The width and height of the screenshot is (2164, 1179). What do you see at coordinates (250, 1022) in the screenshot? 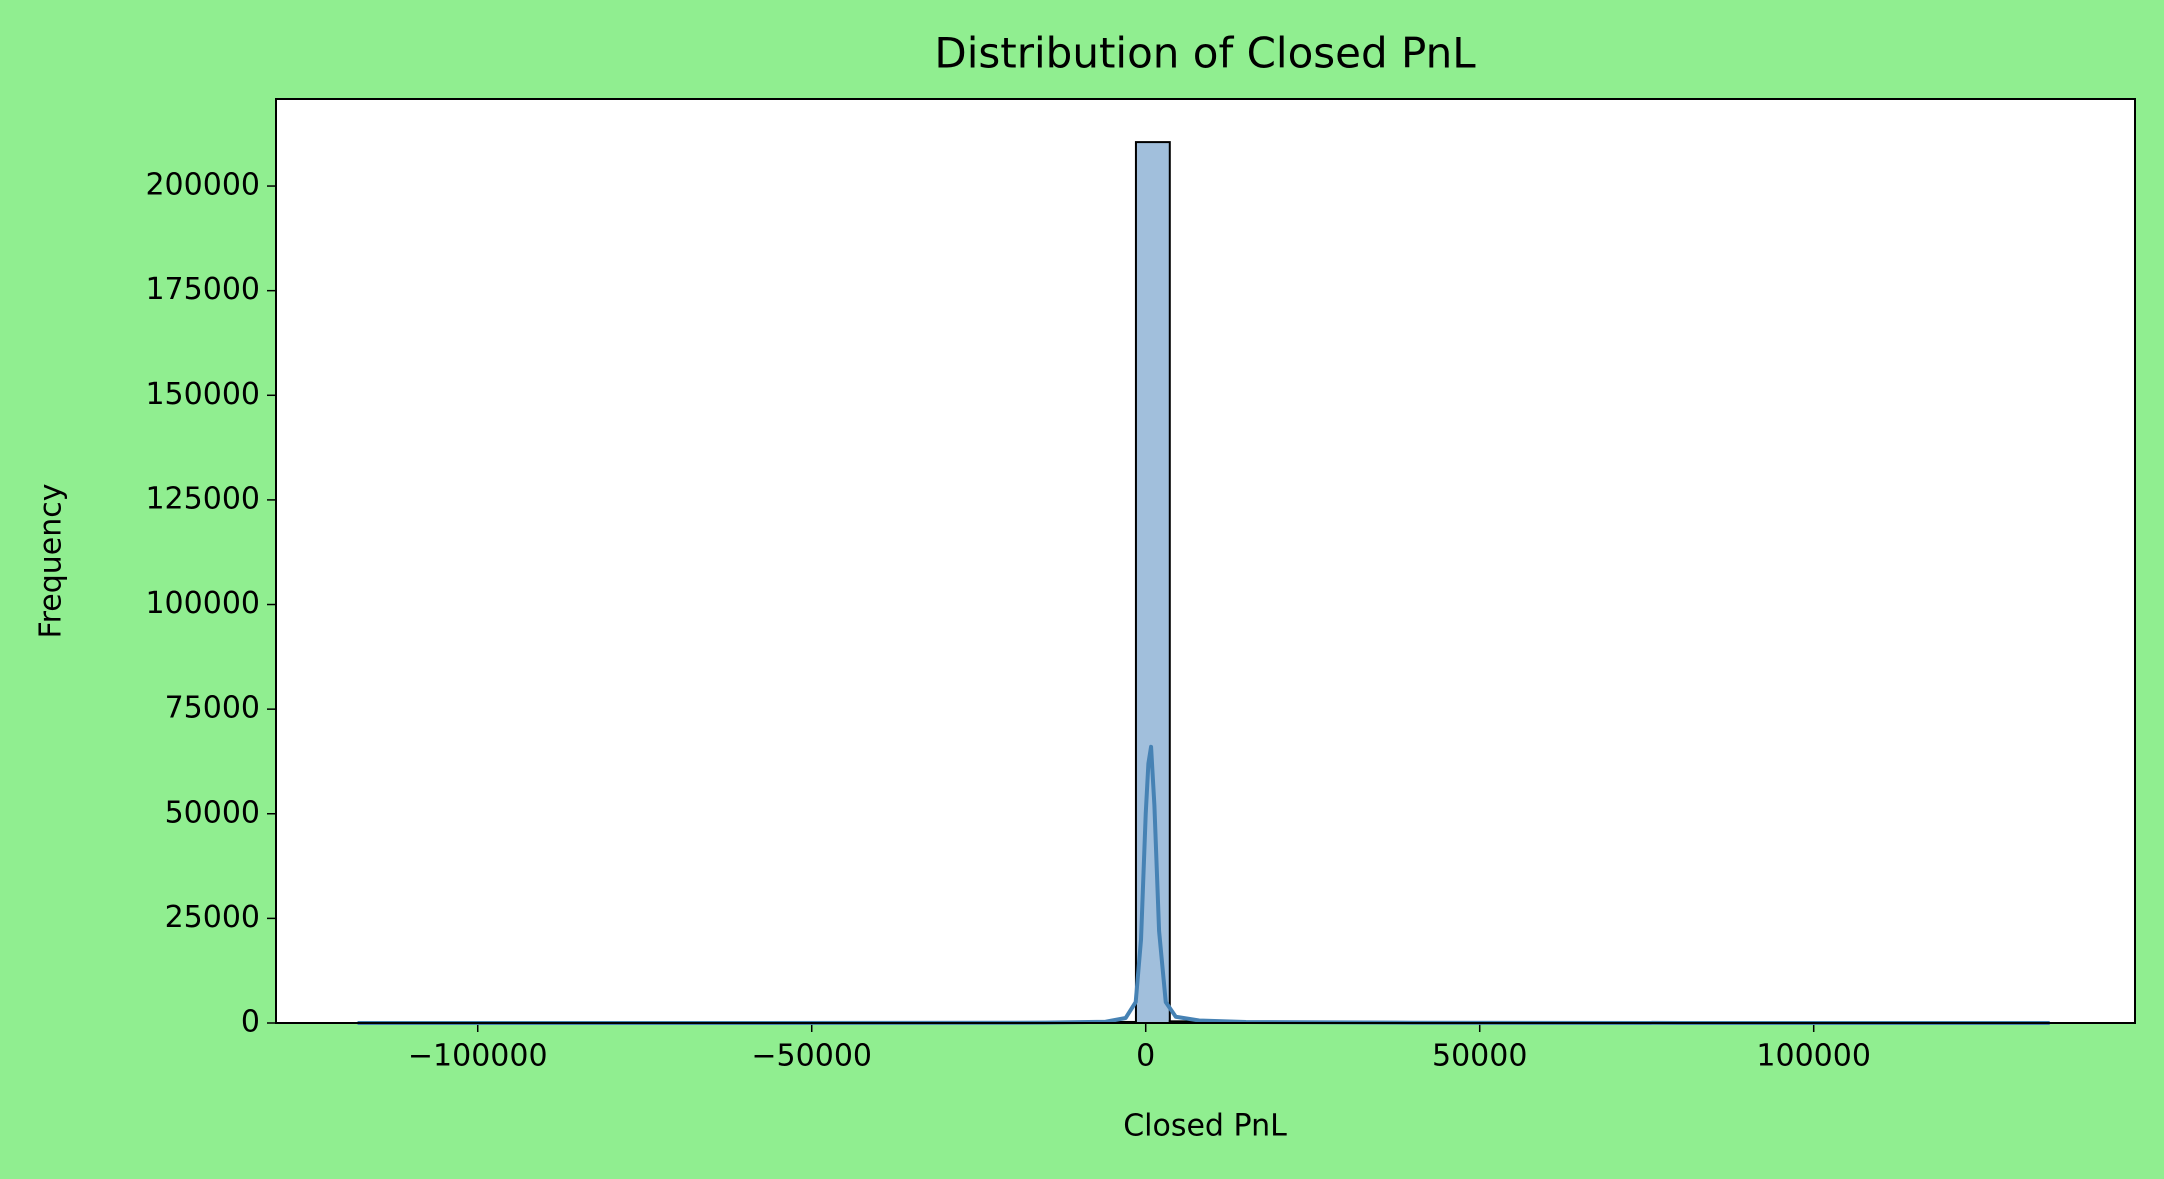
I see `y-tick-label: 0` at bounding box center [250, 1022].